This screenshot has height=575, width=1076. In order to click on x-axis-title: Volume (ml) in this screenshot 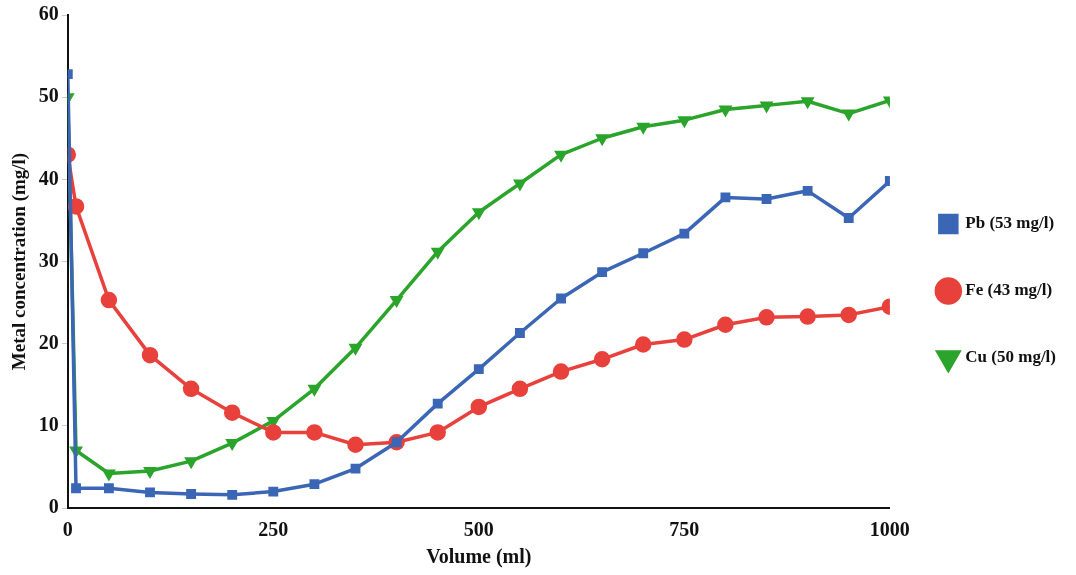, I will do `click(479, 557)`.